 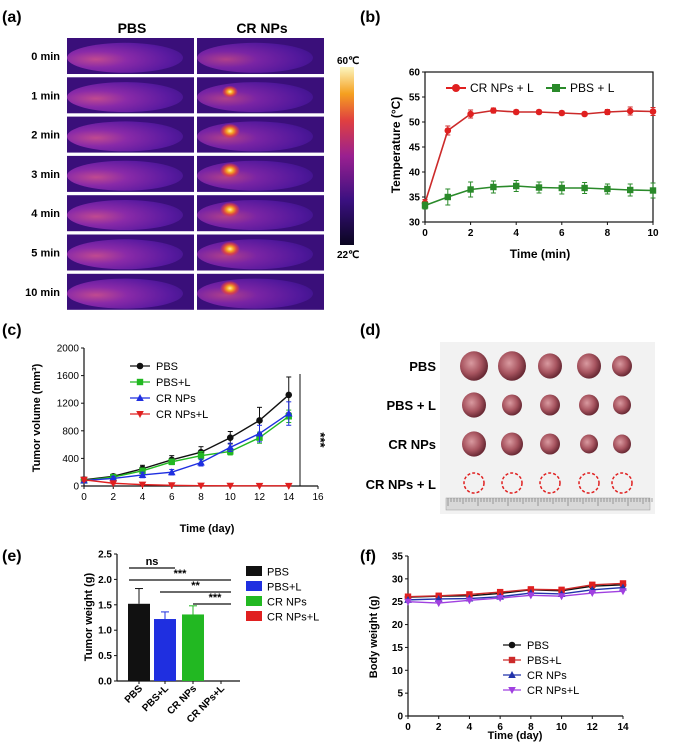 I want to click on tumor-row-label-crnps-l: CR NPs + L, so click(x=401, y=484).